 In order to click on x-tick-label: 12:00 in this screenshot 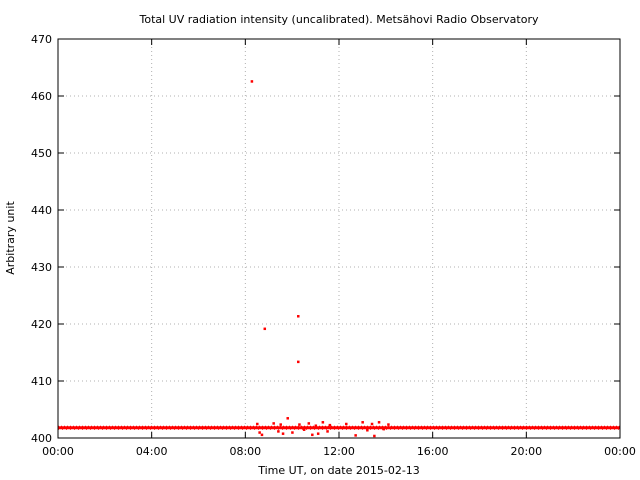, I will do `click(339, 451)`.